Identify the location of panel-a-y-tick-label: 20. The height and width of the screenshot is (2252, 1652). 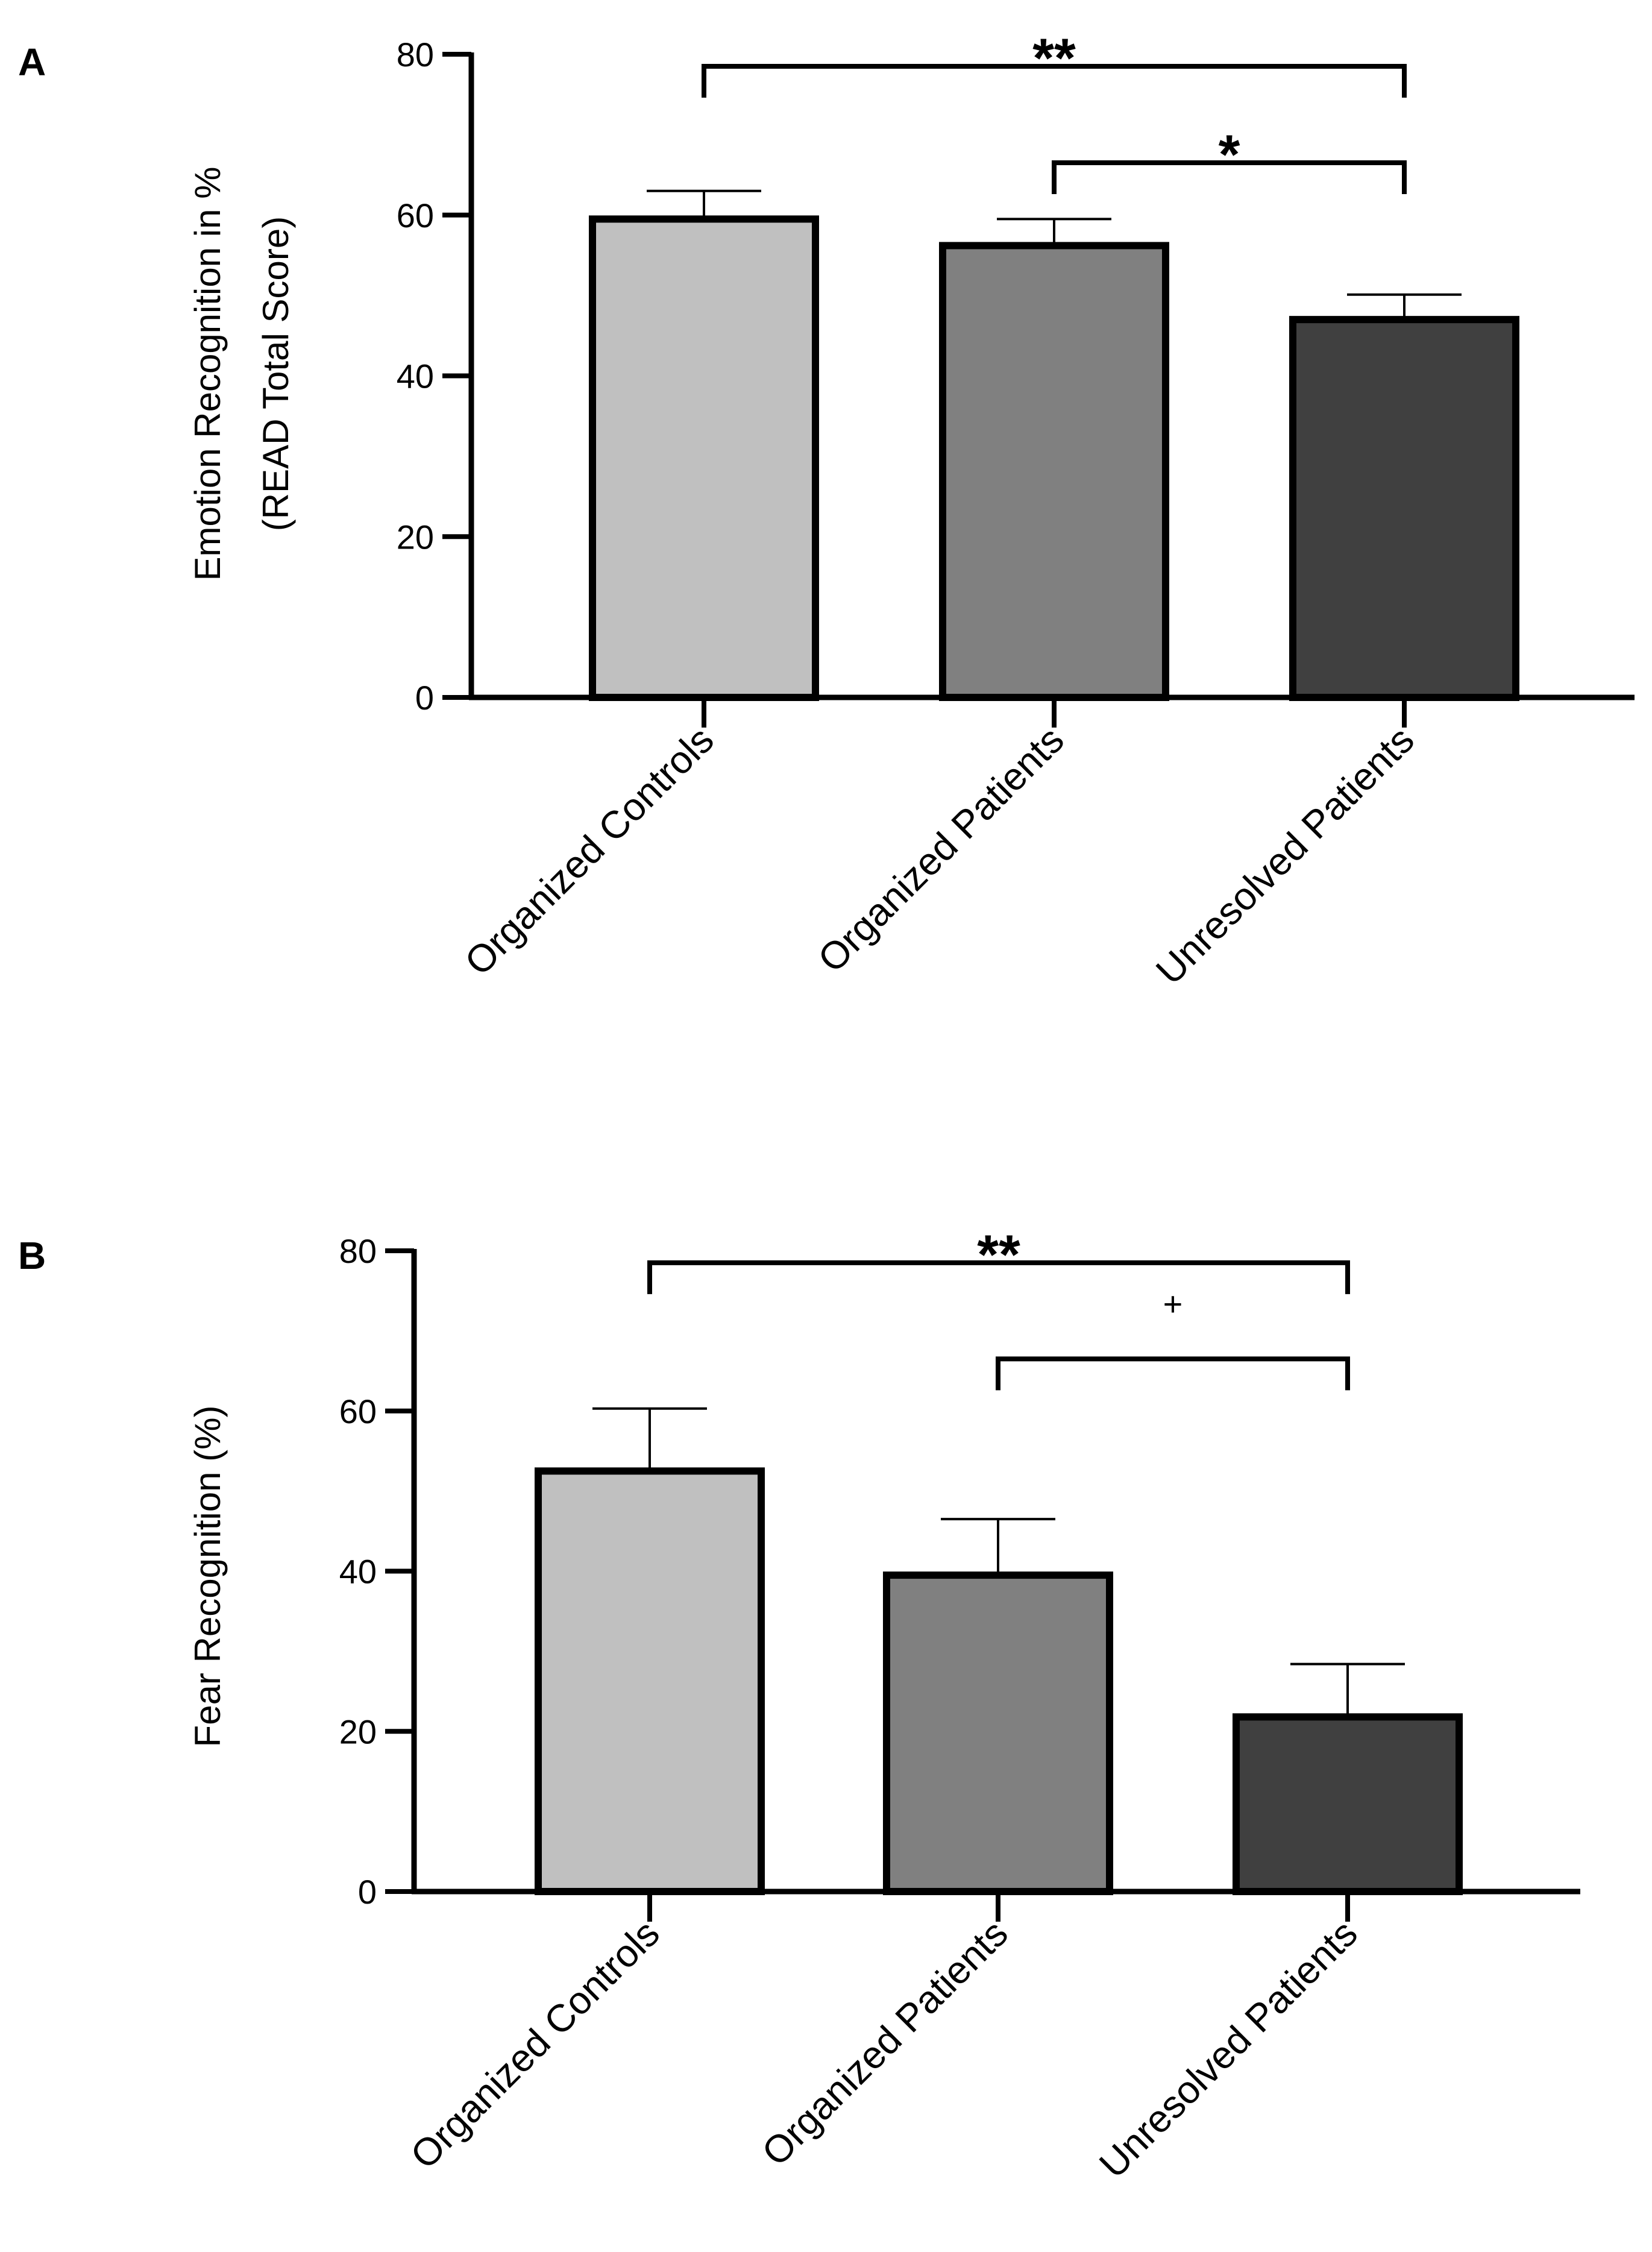
(416, 537).